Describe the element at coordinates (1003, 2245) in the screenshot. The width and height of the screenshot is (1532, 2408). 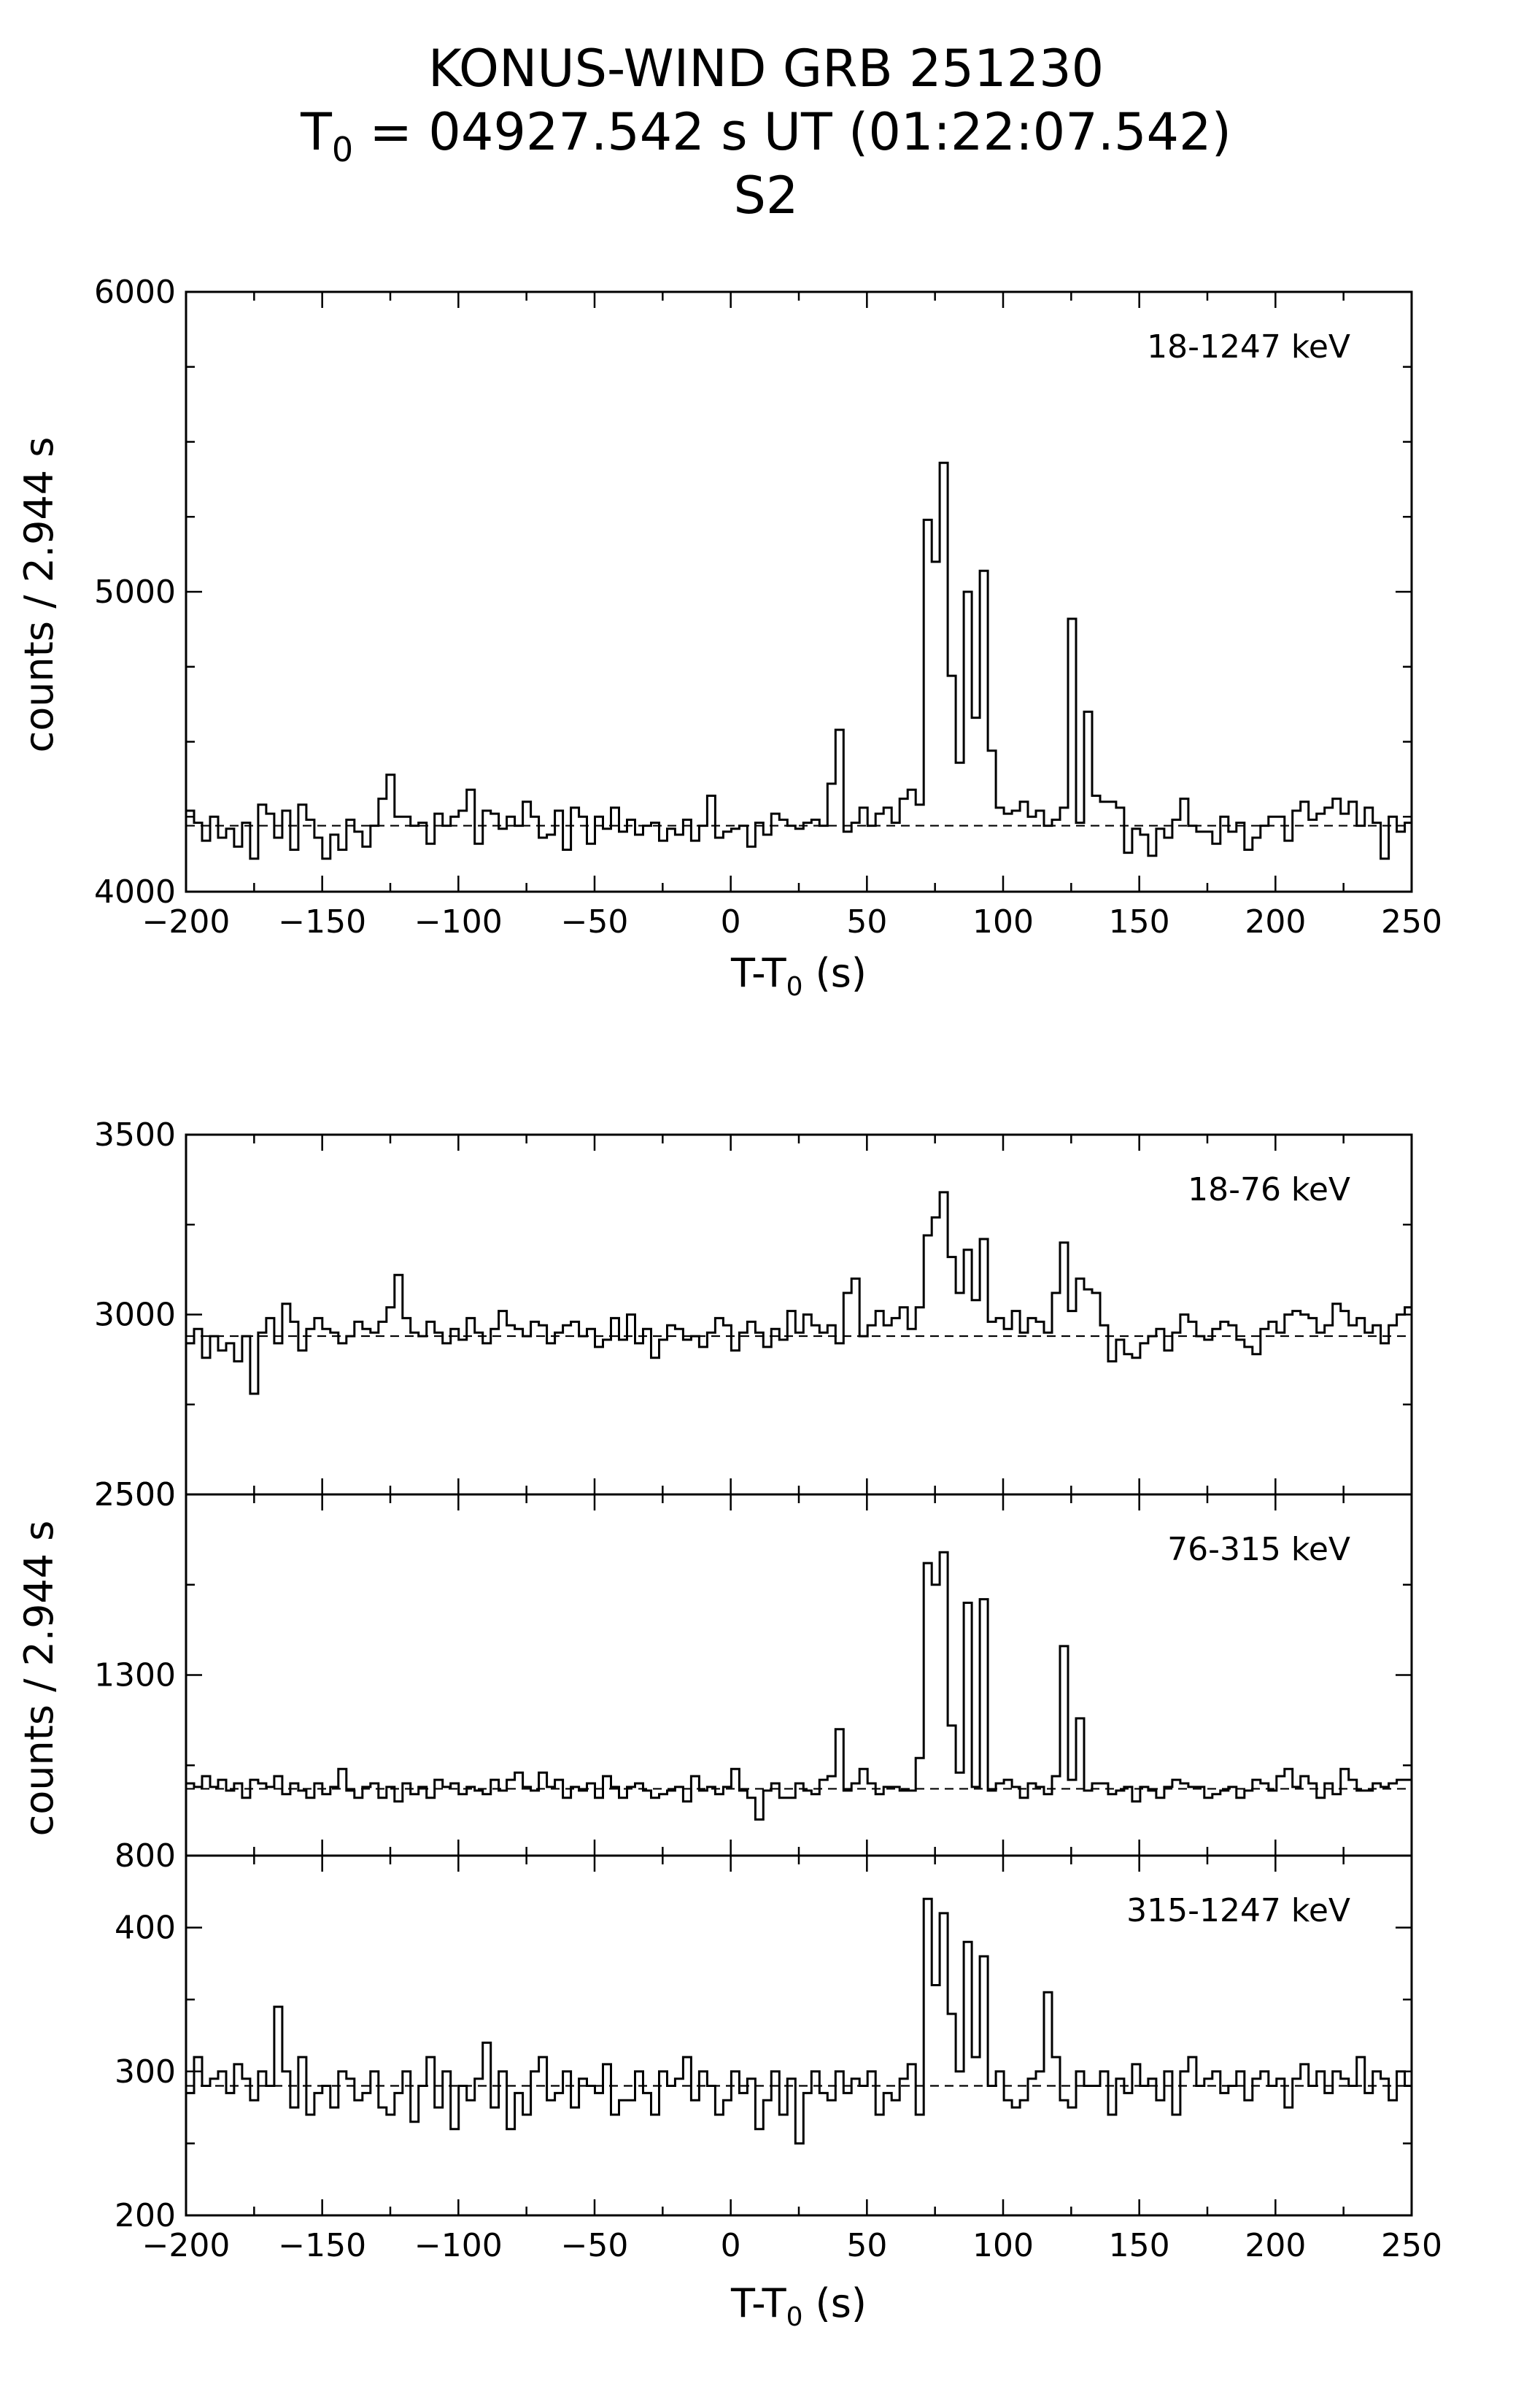
I see `band3-xtick-label: 100` at that location.